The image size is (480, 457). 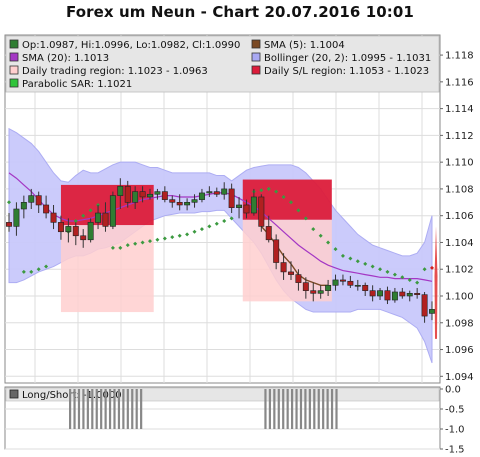 I want to click on purple-square-icon, so click(x=14, y=57).